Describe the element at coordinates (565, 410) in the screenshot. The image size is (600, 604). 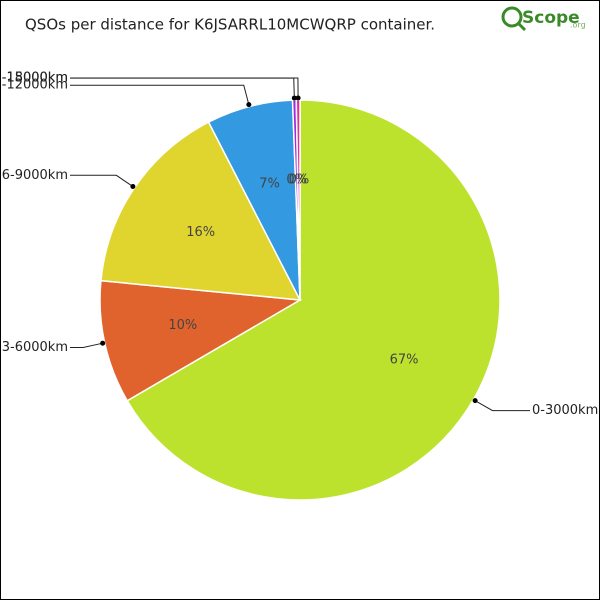
I see `slice-label: 0-3000km` at that location.